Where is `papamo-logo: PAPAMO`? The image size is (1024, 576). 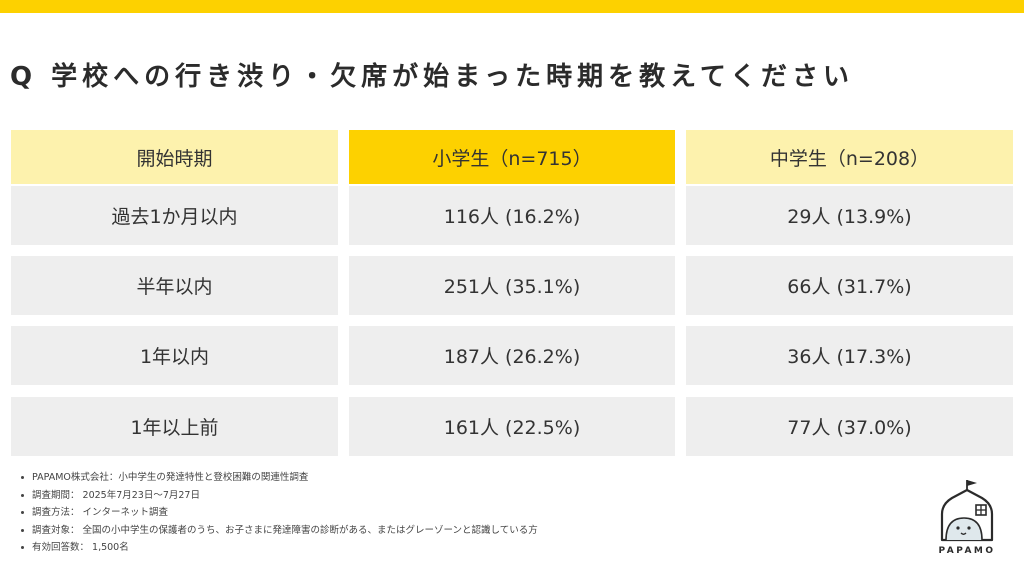
papamo-logo: PAPAMO is located at coordinates (967, 519).